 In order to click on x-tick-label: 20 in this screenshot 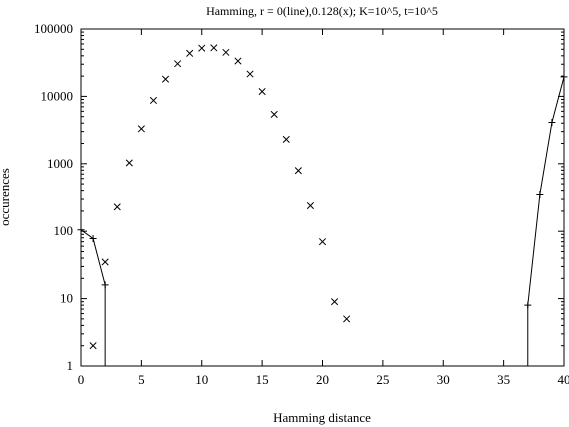, I will do `click(322, 379)`.